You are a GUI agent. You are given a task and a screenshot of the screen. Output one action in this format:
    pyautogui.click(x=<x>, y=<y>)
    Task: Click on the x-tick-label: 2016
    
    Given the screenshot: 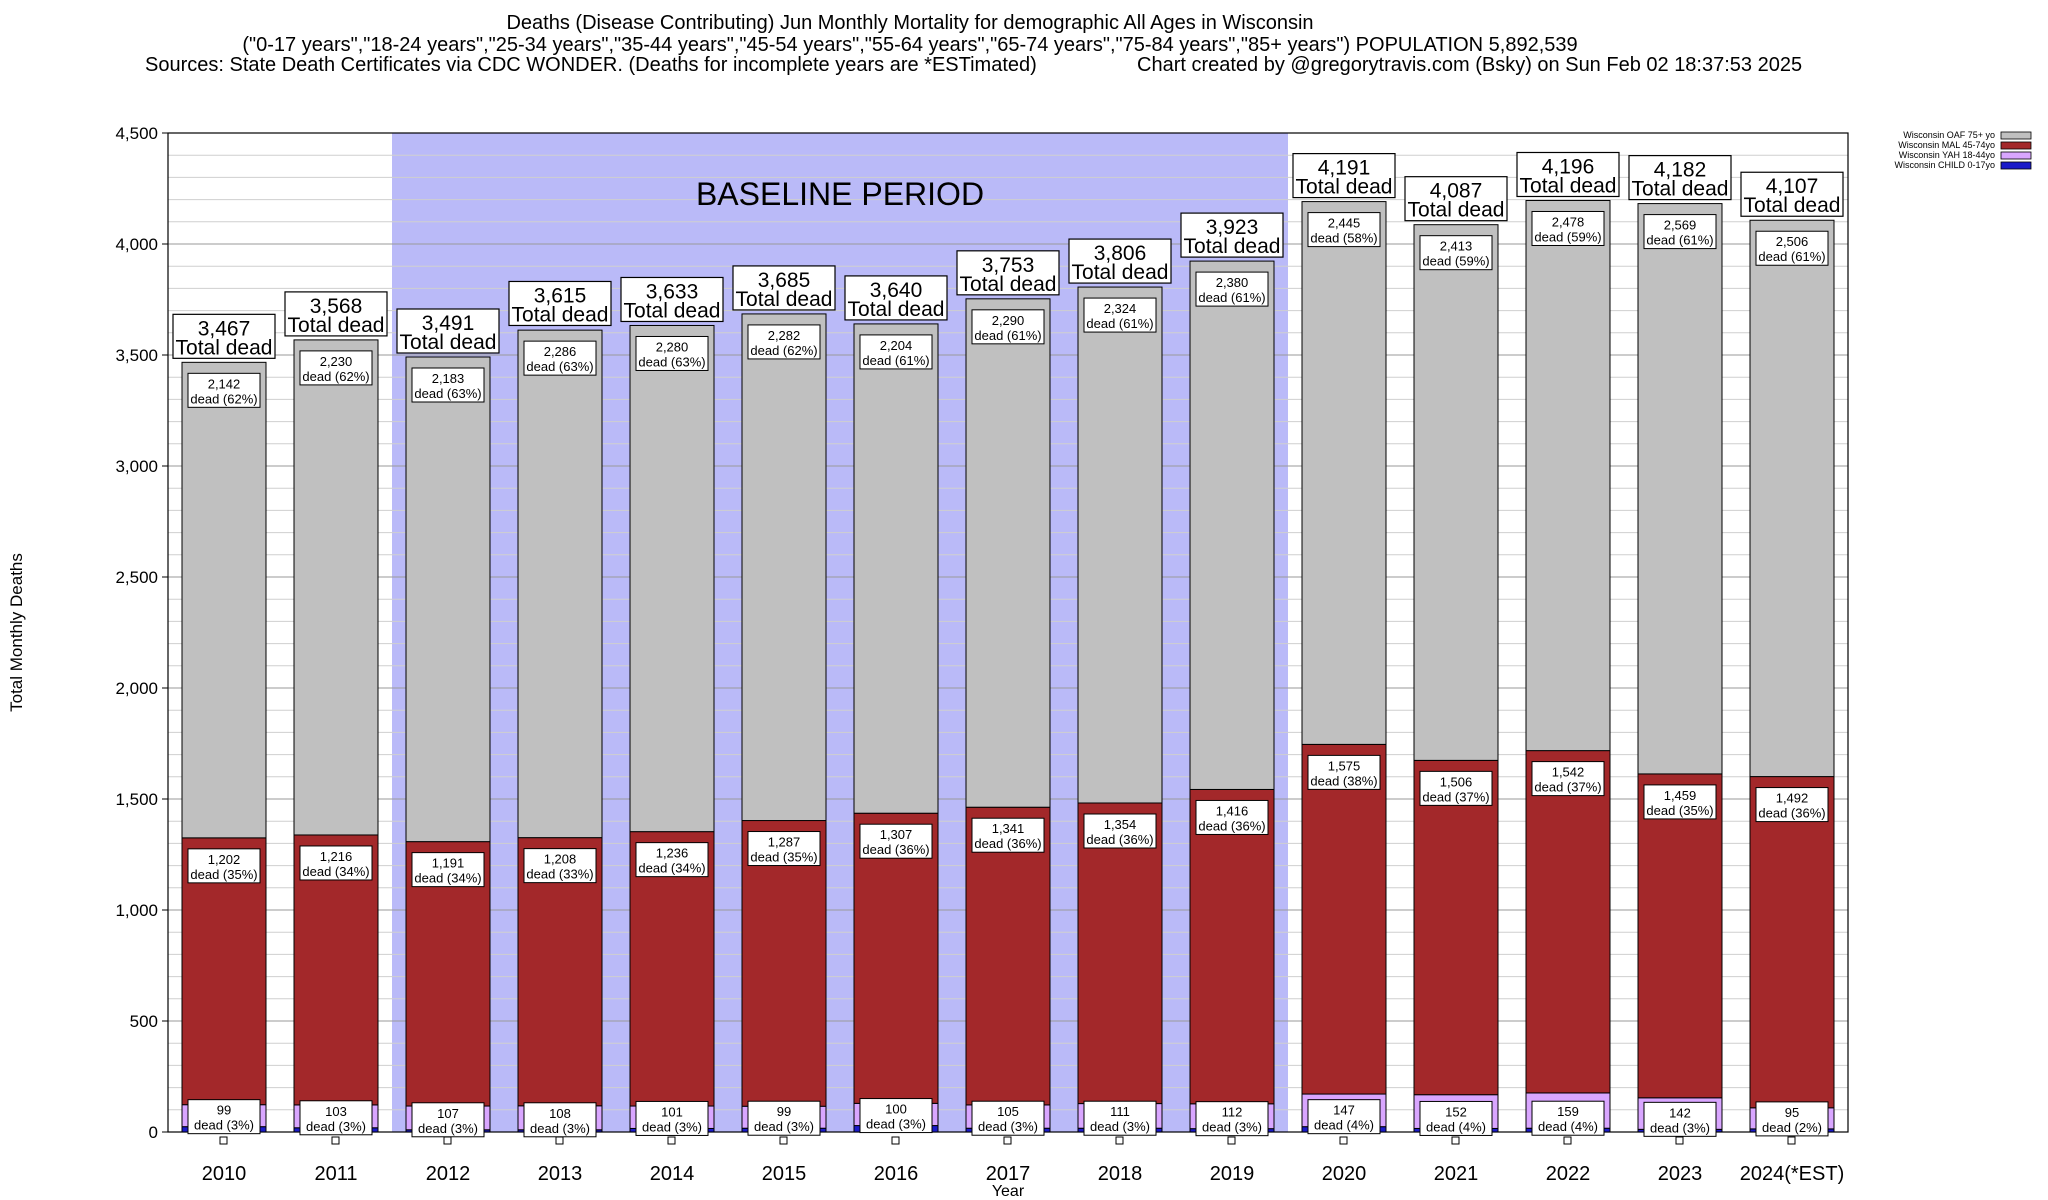 What is the action you would take?
    pyautogui.click(x=896, y=1174)
    